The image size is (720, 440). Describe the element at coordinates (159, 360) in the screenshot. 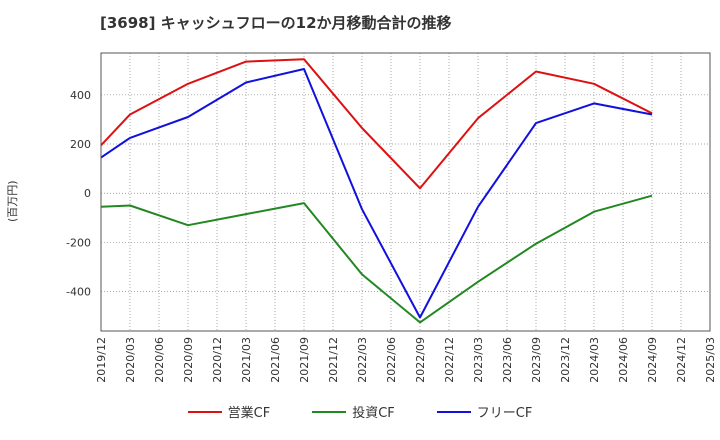

I see `x-tick-label: 2020/06` at that location.